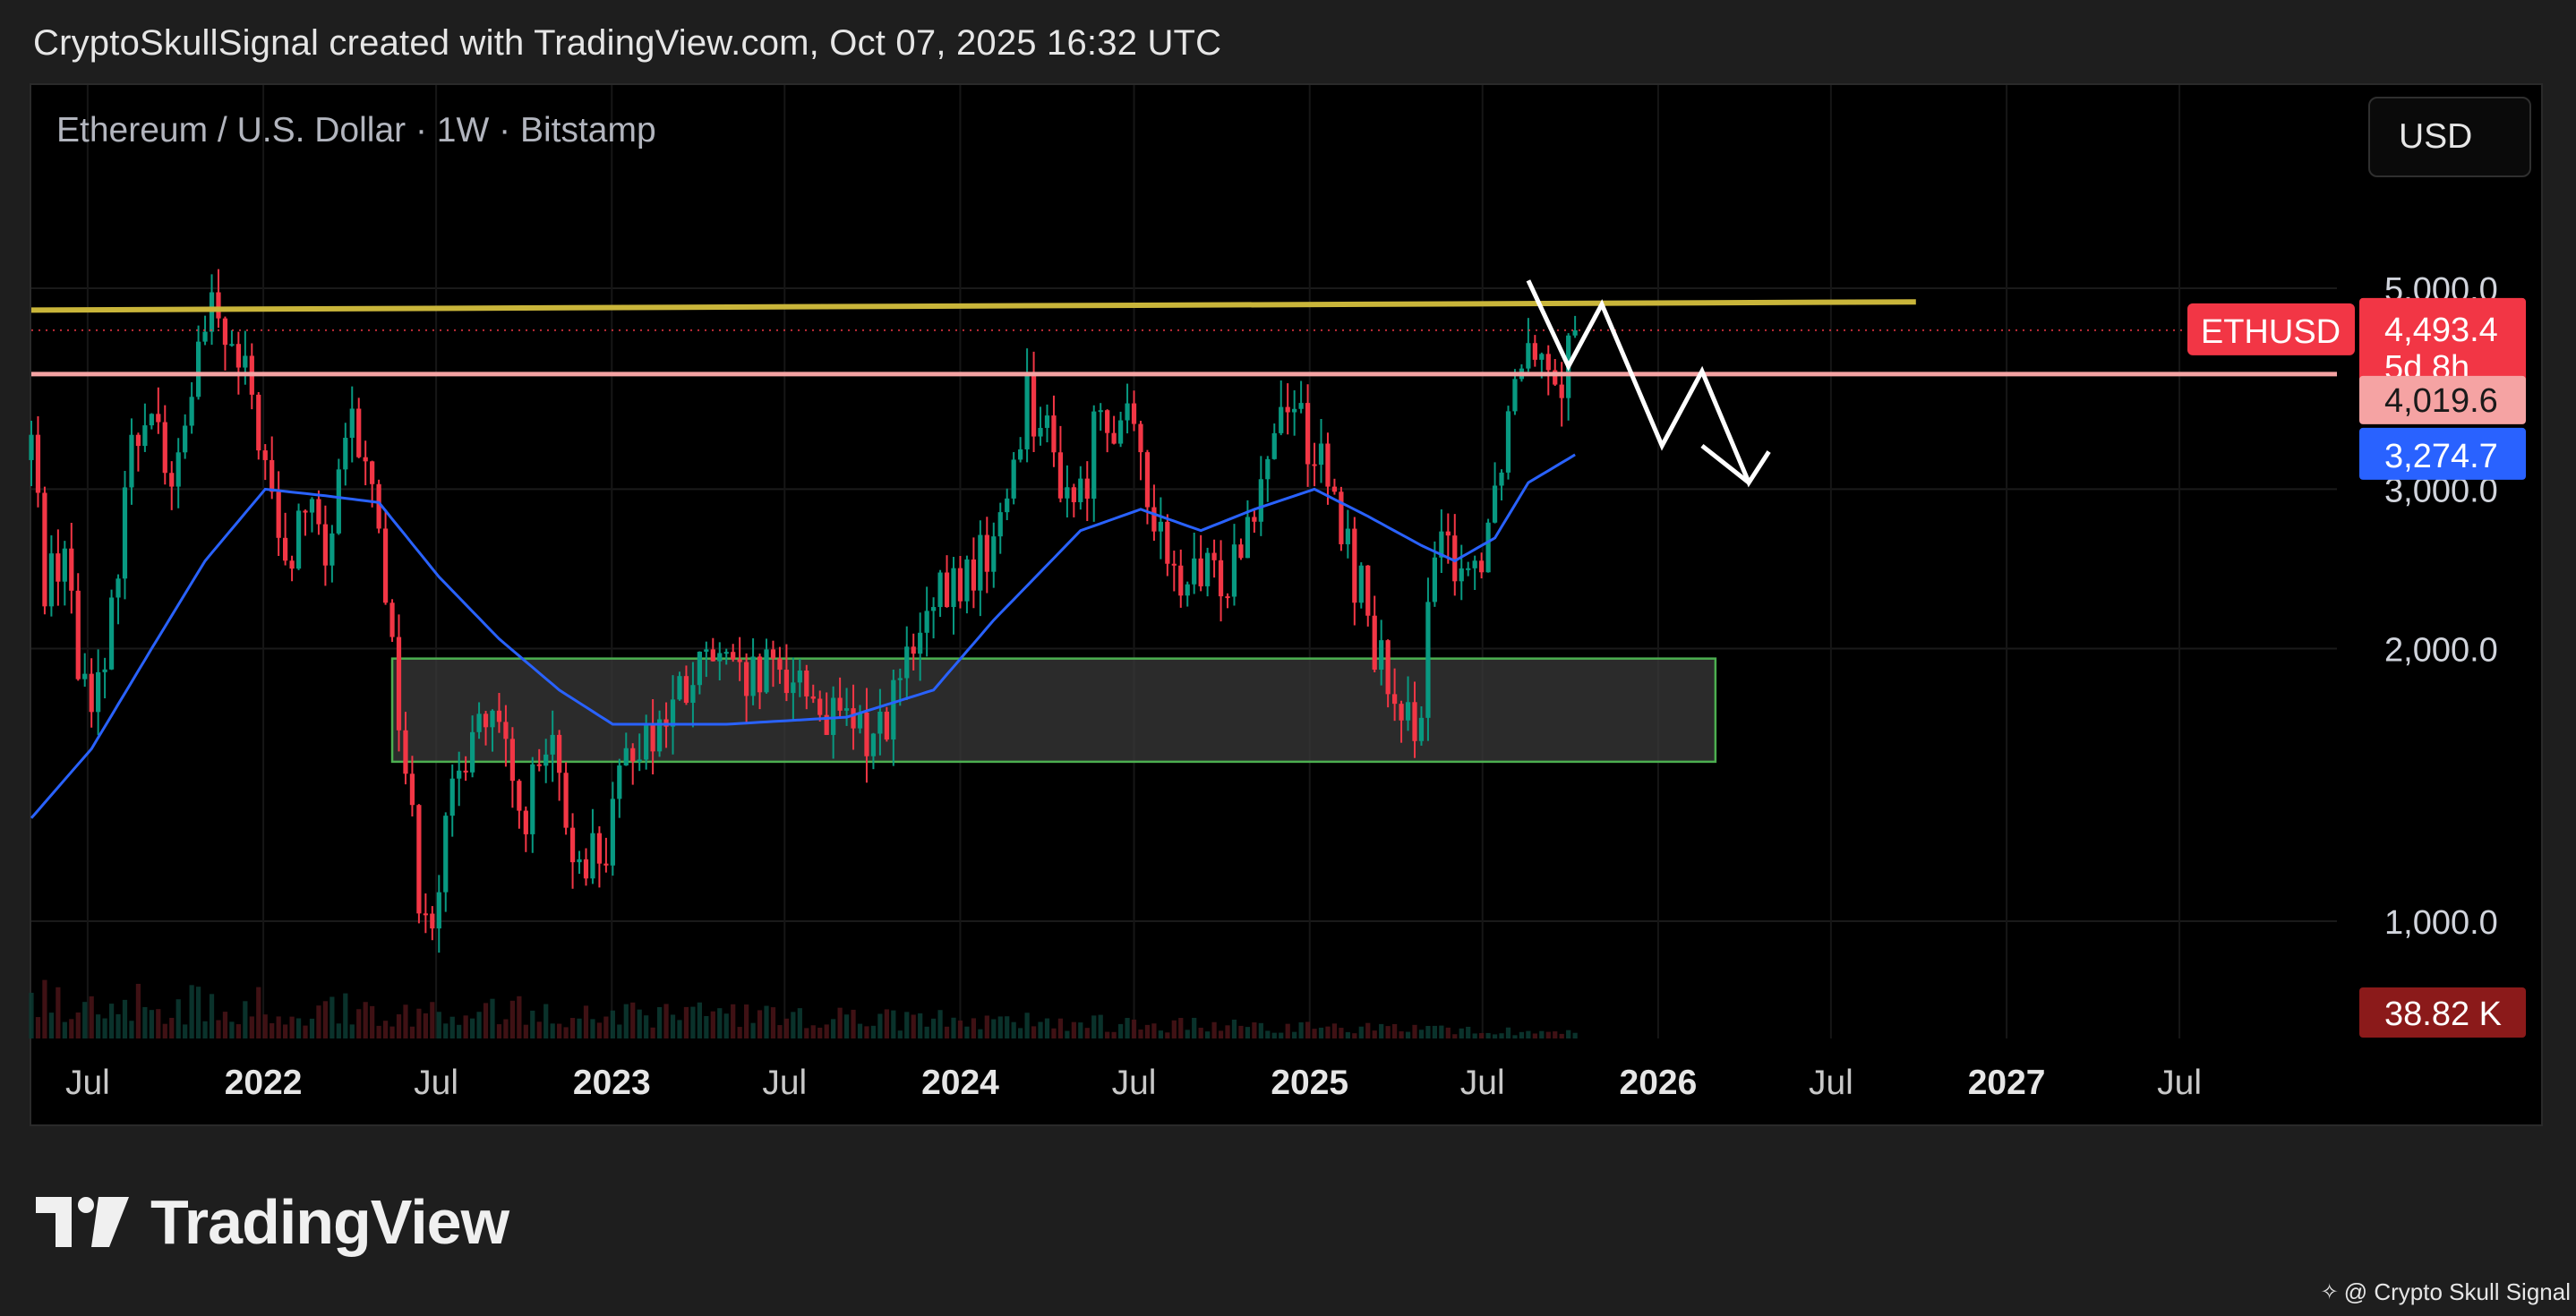  Describe the element at coordinates (2449, 137) in the screenshot. I see `currency-button: USD` at that location.